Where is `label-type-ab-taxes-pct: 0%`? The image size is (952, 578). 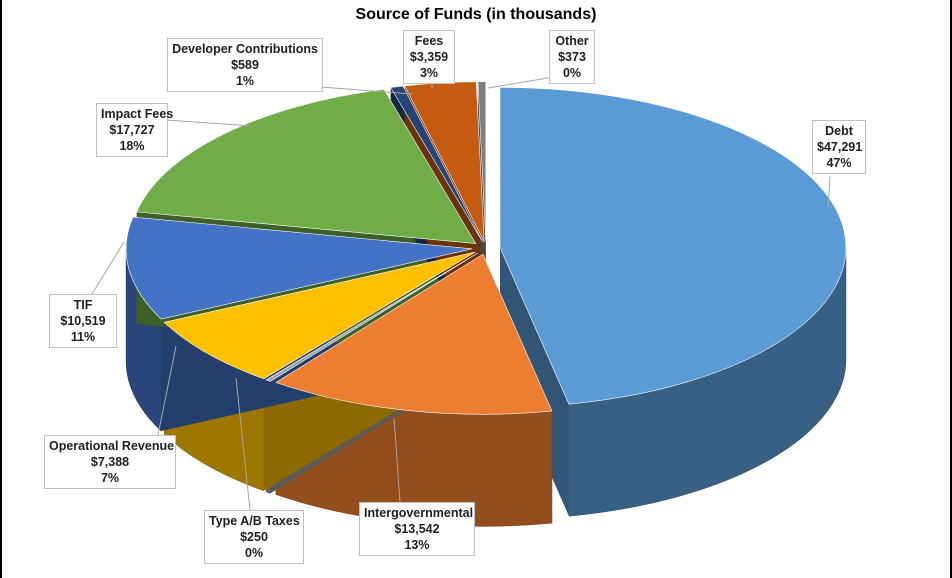
label-type-ab-taxes-pct: 0% is located at coordinates (254, 553).